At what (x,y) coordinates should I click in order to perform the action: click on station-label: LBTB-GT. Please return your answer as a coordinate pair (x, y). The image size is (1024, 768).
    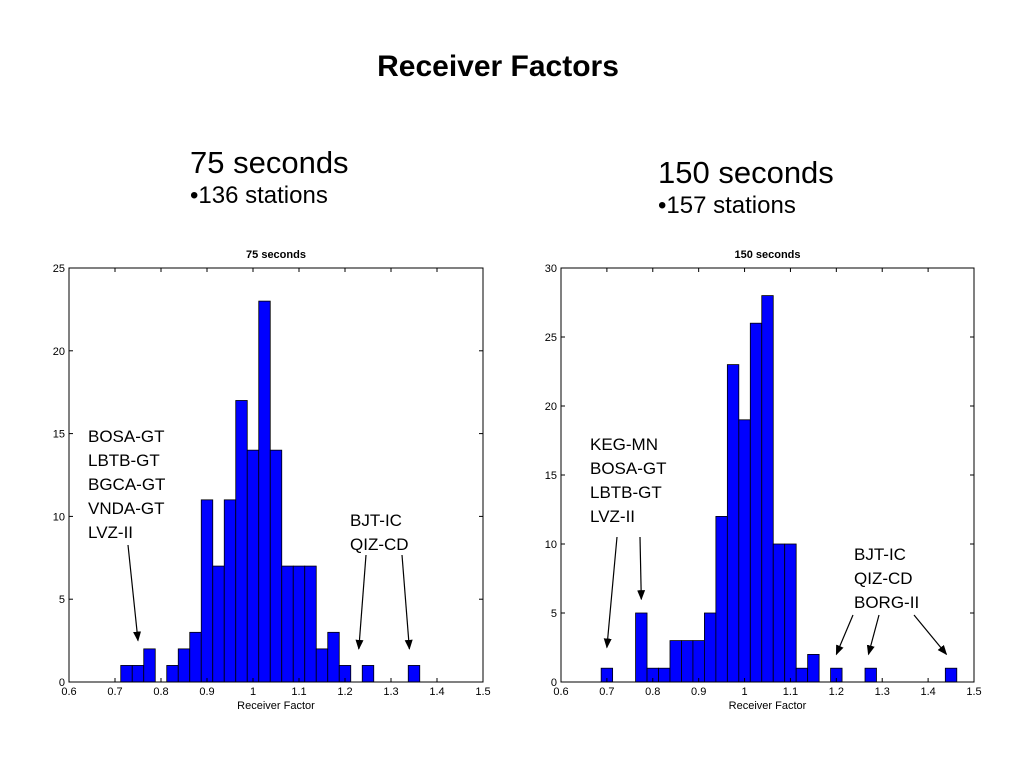
    Looking at the image, I should click on (626, 492).